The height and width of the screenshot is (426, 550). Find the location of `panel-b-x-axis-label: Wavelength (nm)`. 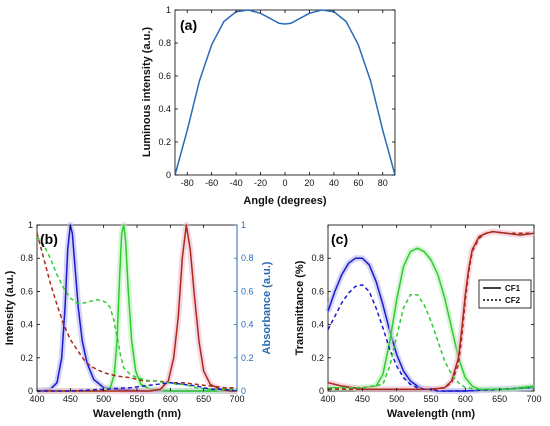

panel-b-x-axis-label: Wavelength (nm) is located at coordinates (137, 414).